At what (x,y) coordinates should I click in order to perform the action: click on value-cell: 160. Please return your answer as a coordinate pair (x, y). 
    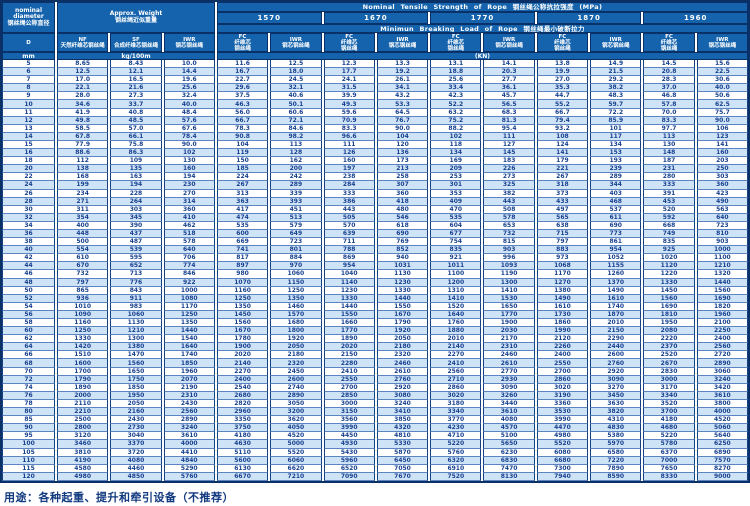
    Looking at the image, I should click on (349, 161).